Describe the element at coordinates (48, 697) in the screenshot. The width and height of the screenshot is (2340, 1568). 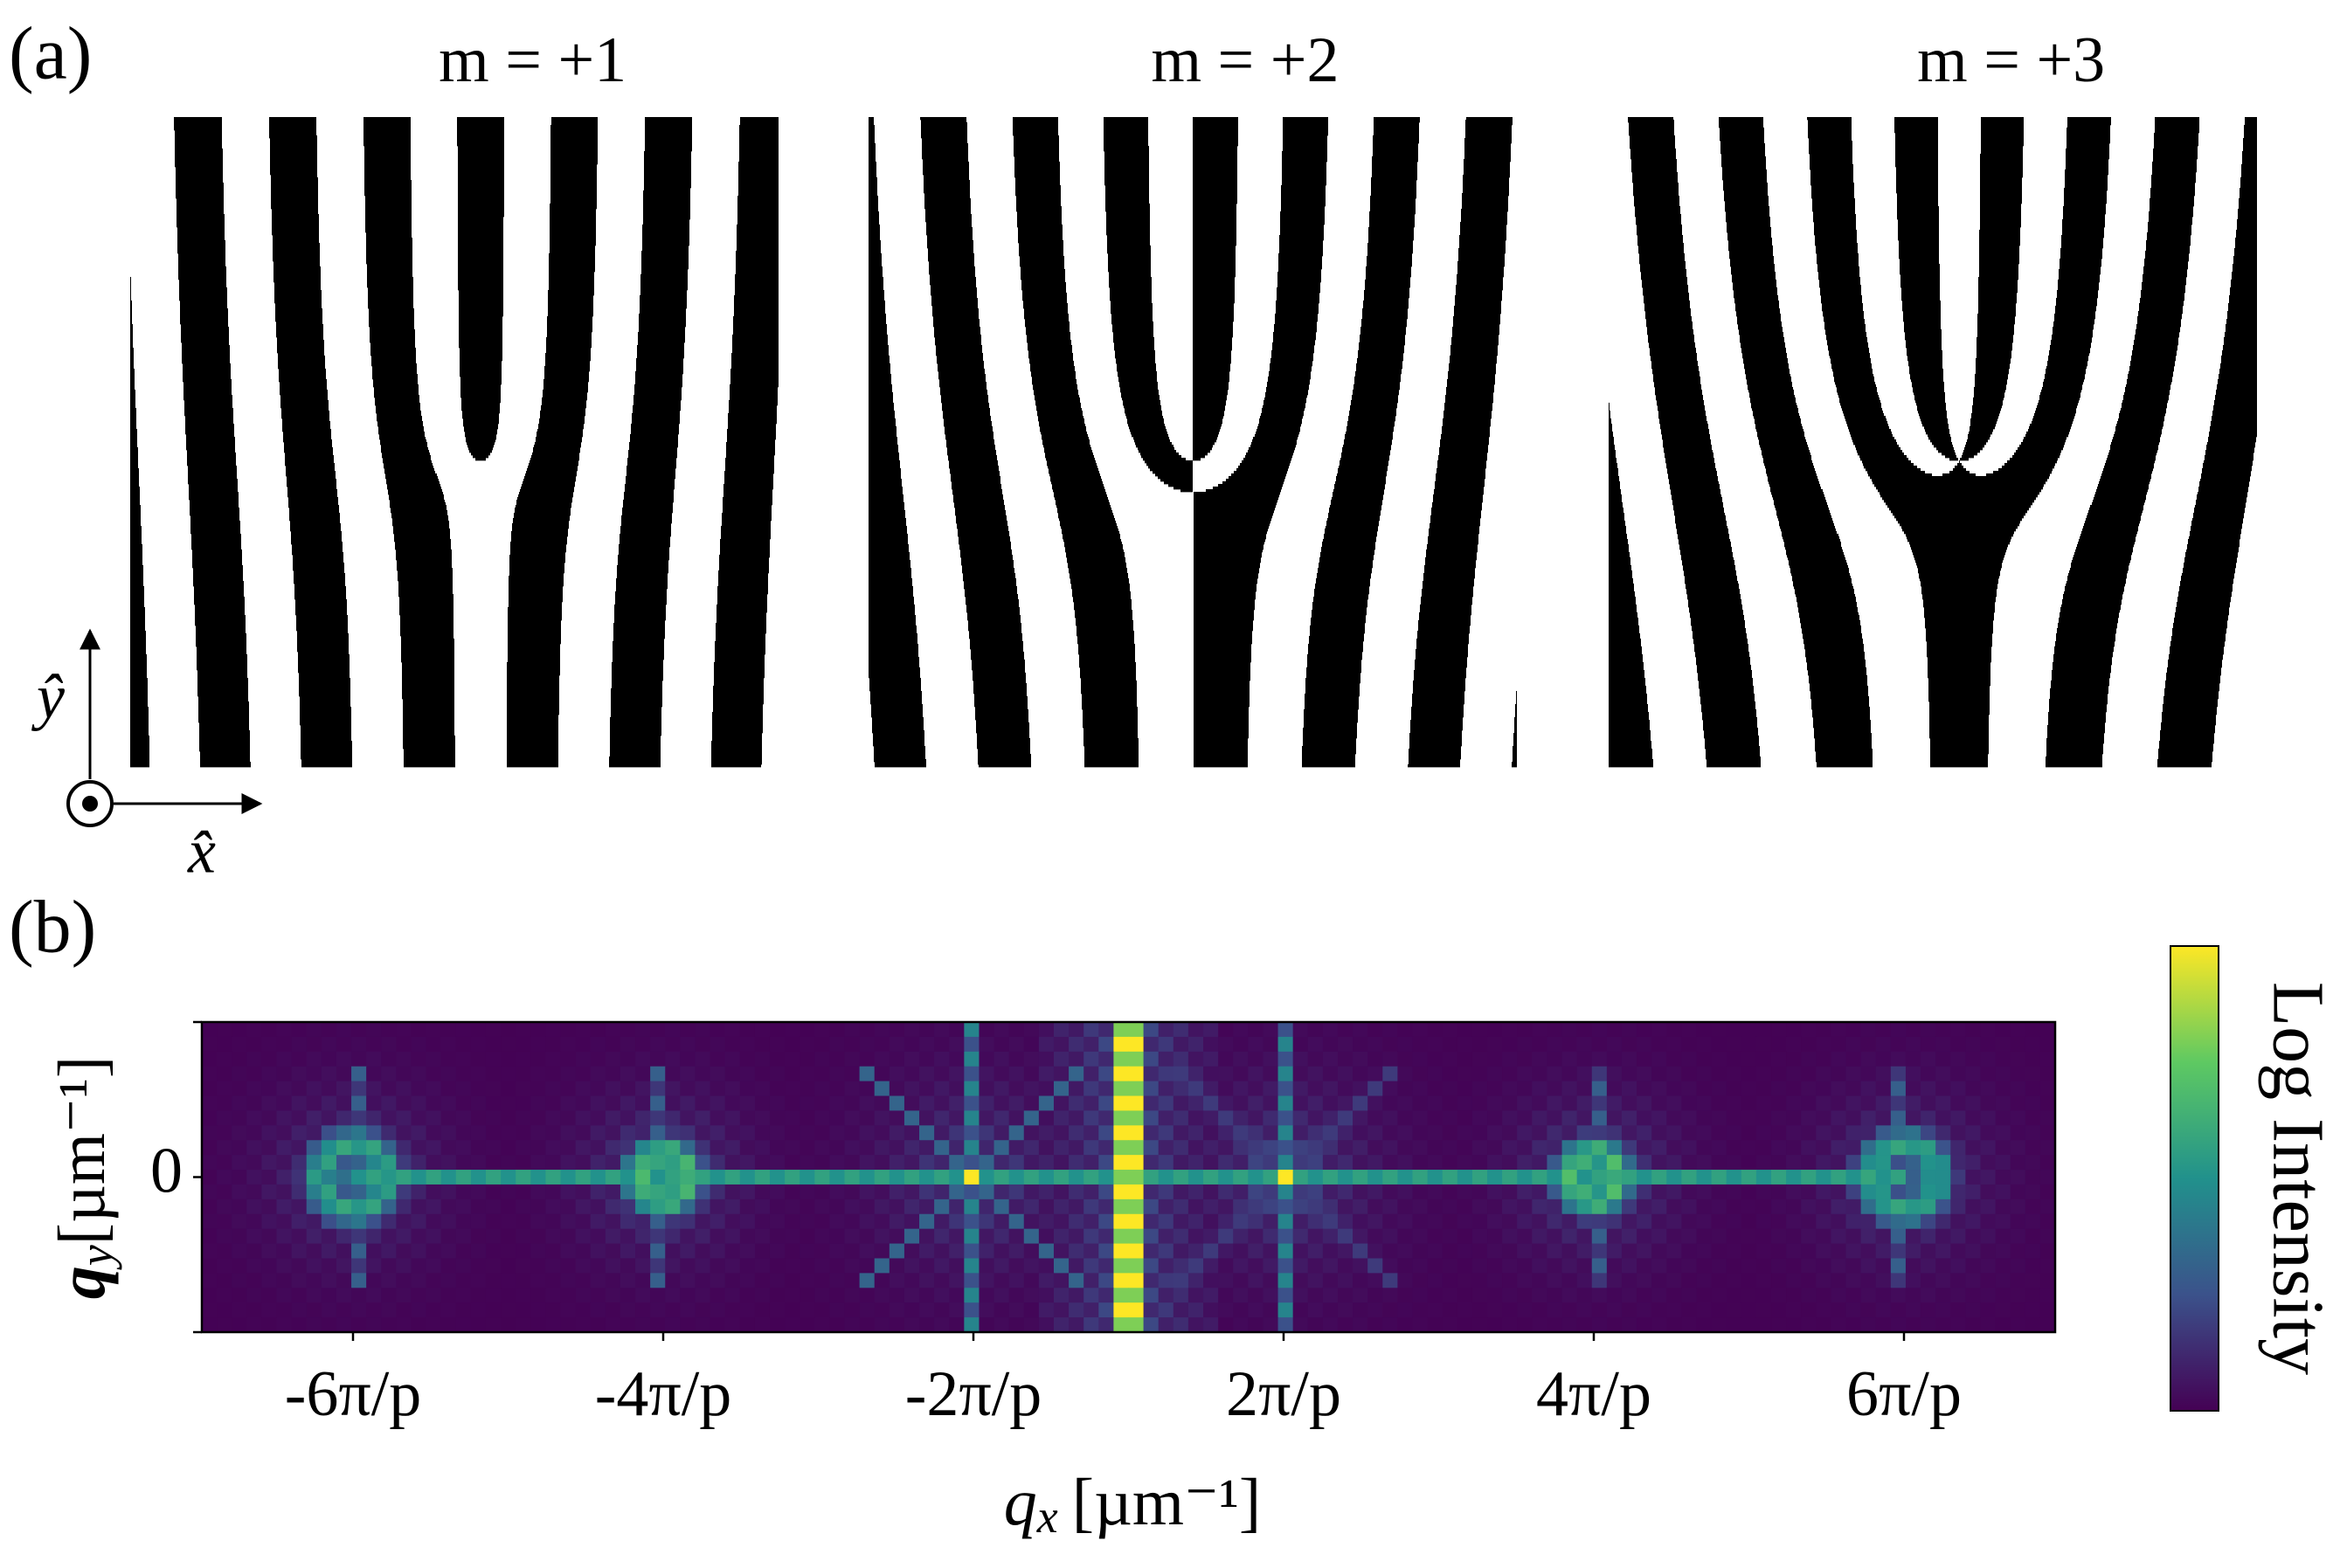
I see `y-axis-label: ŷ` at that location.